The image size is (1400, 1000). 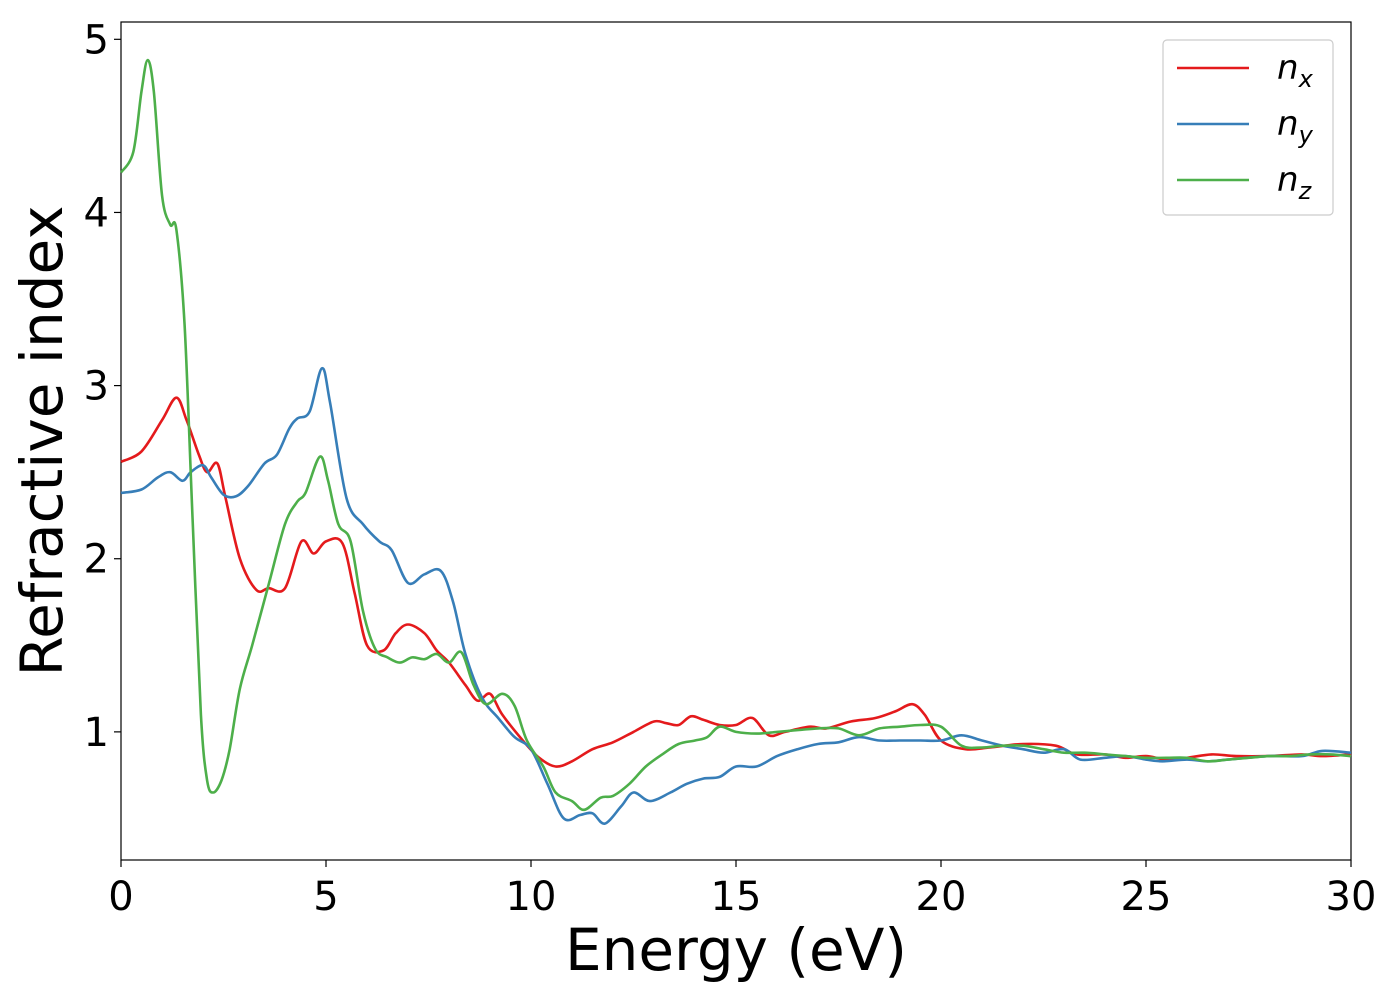 What do you see at coordinates (1295, 70) in the screenshot?
I see `legend-label-x: nx` at bounding box center [1295, 70].